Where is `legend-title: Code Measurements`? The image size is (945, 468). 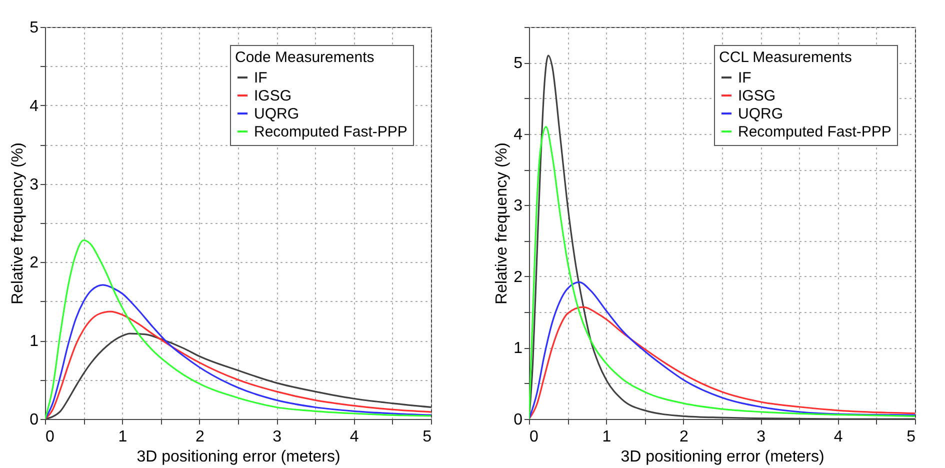
legend-title: Code Measurements is located at coordinates (304, 57).